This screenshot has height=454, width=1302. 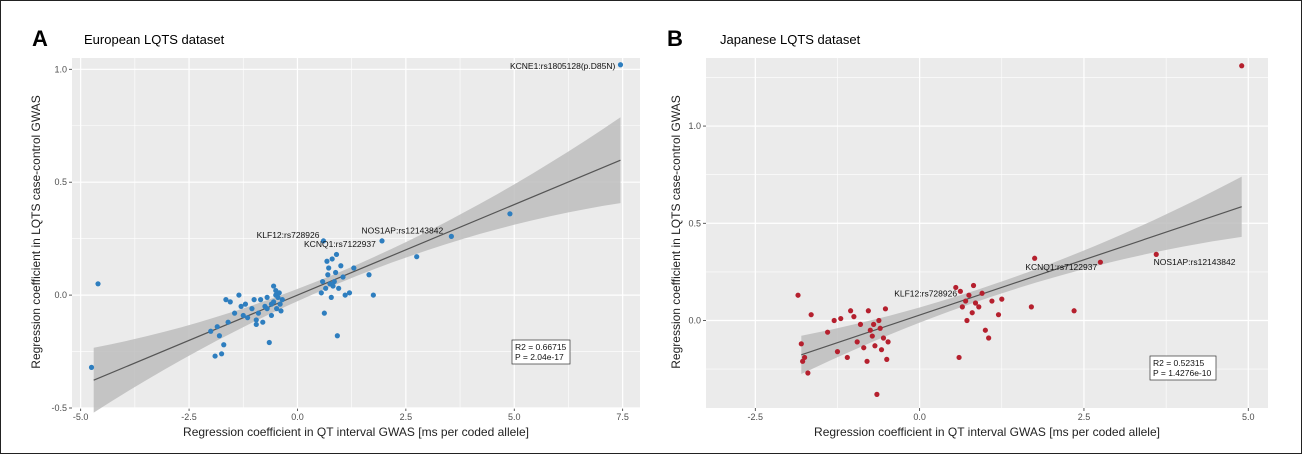 I want to click on panel-letter: B, so click(x=675, y=38).